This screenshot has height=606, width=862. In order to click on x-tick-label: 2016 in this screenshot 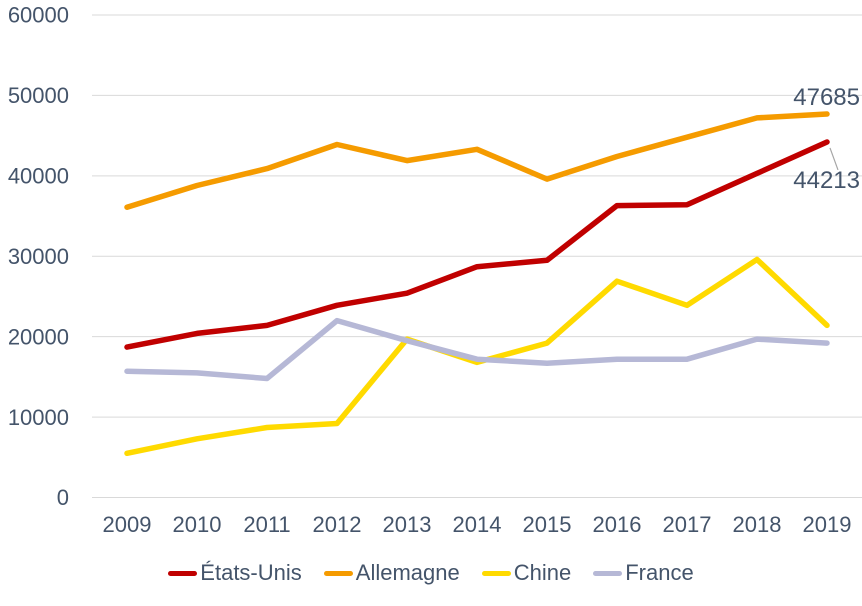, I will do `click(617, 524)`.